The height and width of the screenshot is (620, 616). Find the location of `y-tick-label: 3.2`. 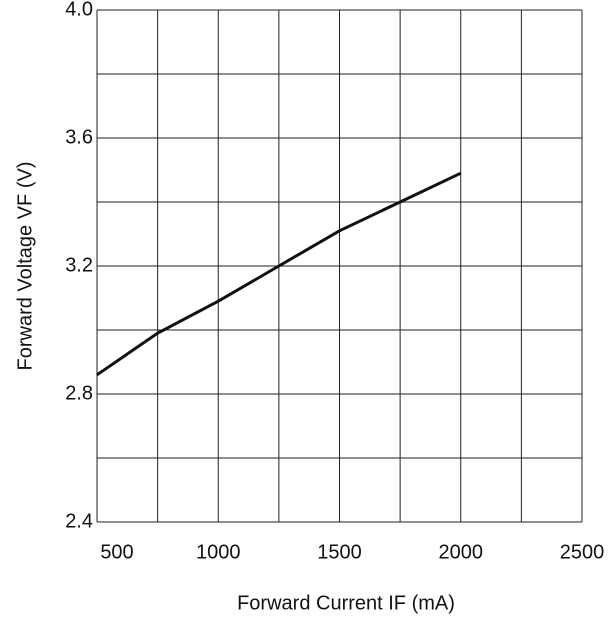

y-tick-label: 3.2 is located at coordinates (79, 265).